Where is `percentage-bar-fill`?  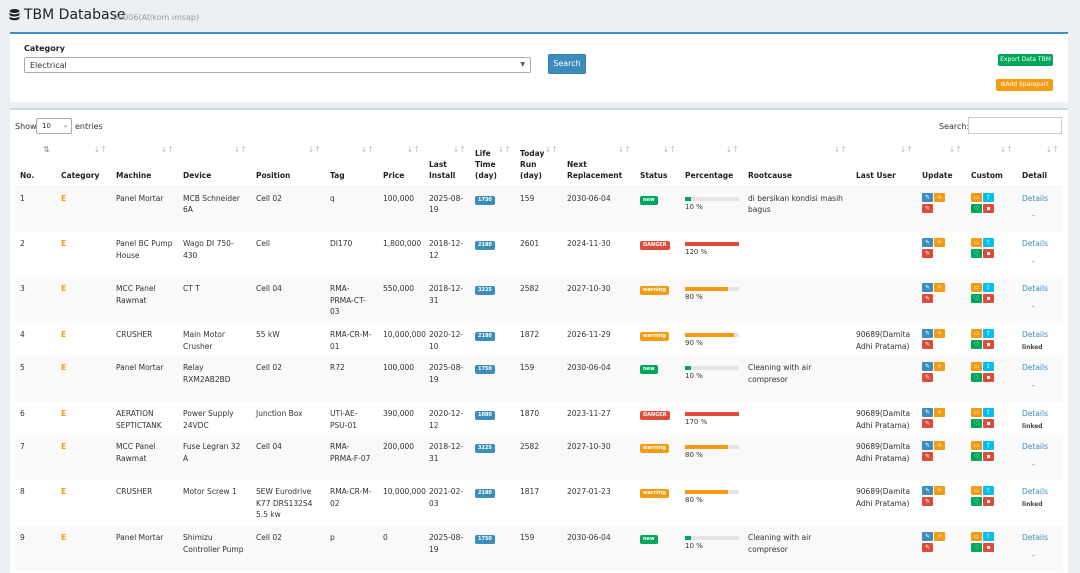 percentage-bar-fill is located at coordinates (712, 414).